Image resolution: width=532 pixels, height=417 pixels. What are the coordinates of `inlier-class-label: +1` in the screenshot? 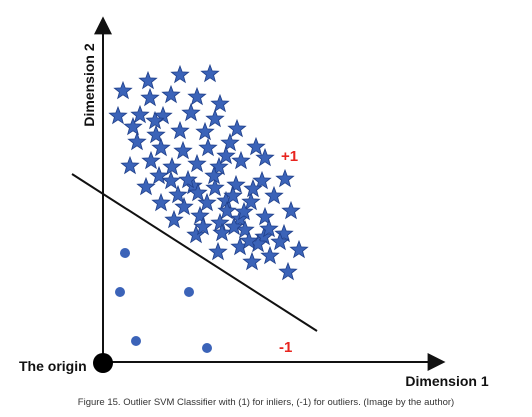 It's located at (289, 156).